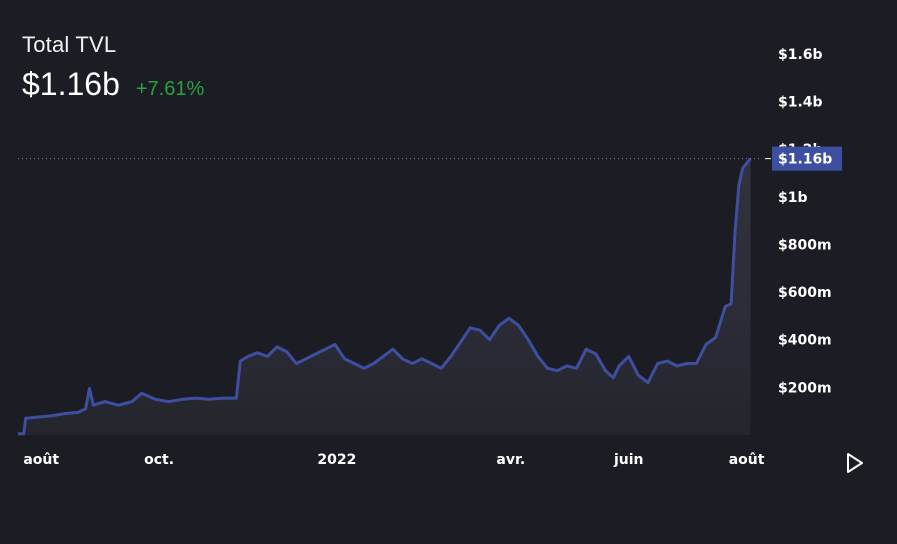 This screenshot has height=544, width=897. I want to click on value-row: $1.16b +7.61%, so click(113, 84).